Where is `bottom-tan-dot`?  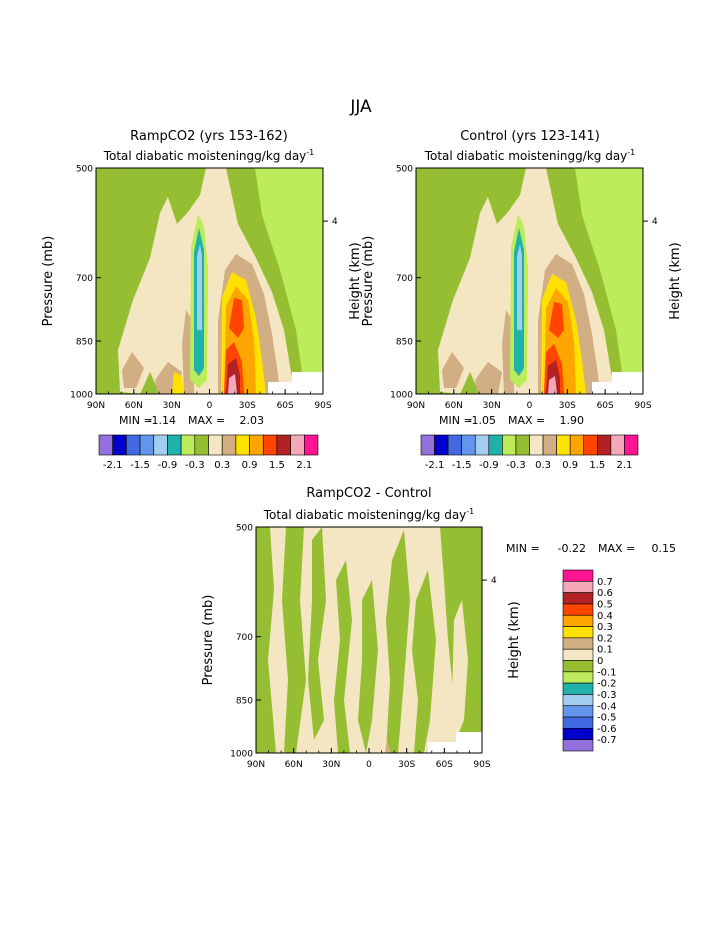 bottom-tan-dot is located at coordinates (388, 746).